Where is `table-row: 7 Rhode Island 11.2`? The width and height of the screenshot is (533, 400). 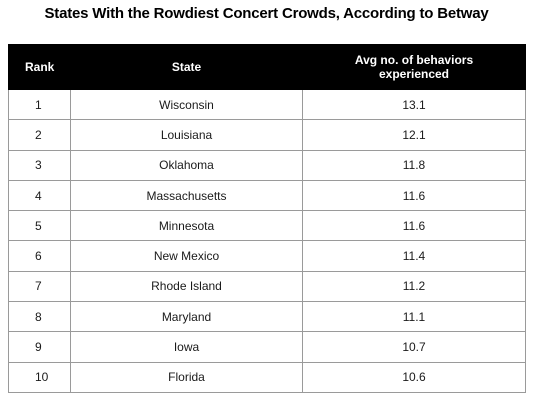
table-row: 7 Rhode Island 11.2 is located at coordinates (267, 286).